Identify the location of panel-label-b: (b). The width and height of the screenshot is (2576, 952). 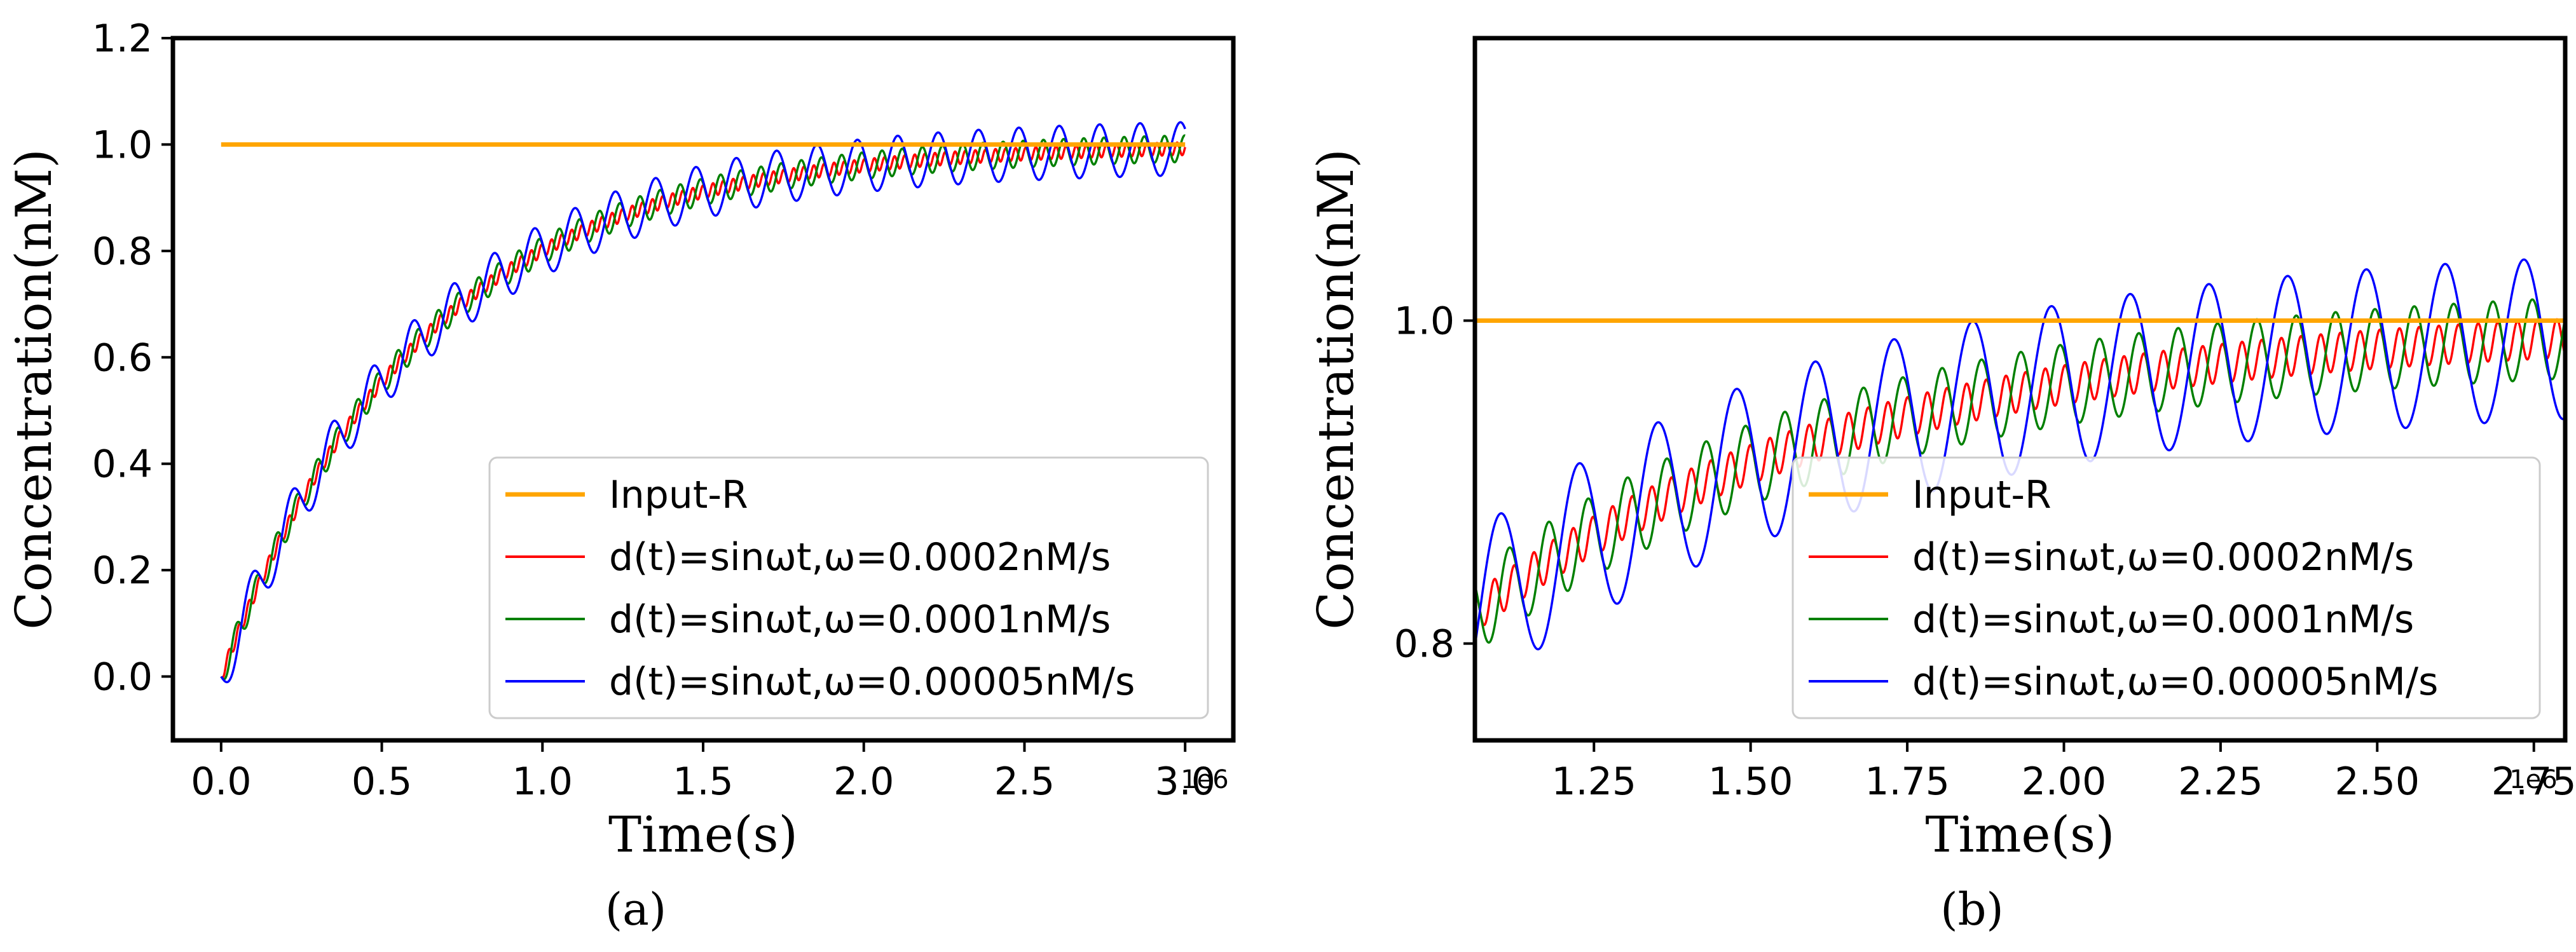
(1972, 909).